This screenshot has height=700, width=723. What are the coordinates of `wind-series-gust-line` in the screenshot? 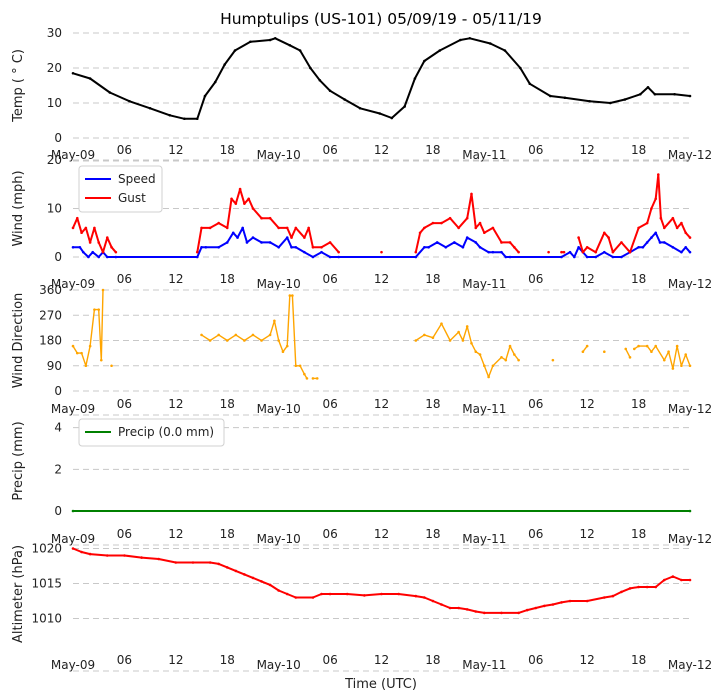 It's located at (634, 213).